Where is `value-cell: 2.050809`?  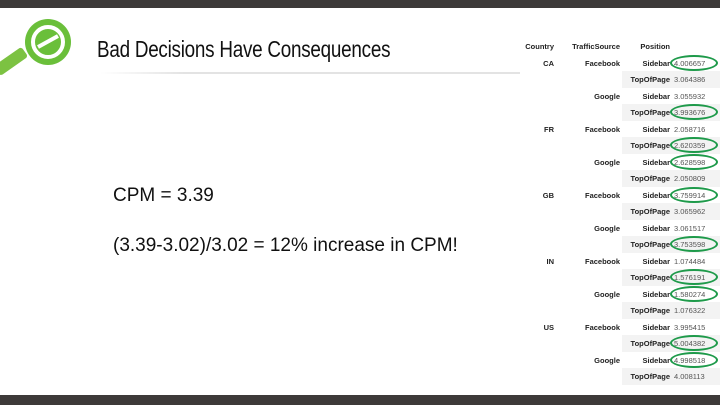 value-cell: 2.050809 is located at coordinates (690, 178).